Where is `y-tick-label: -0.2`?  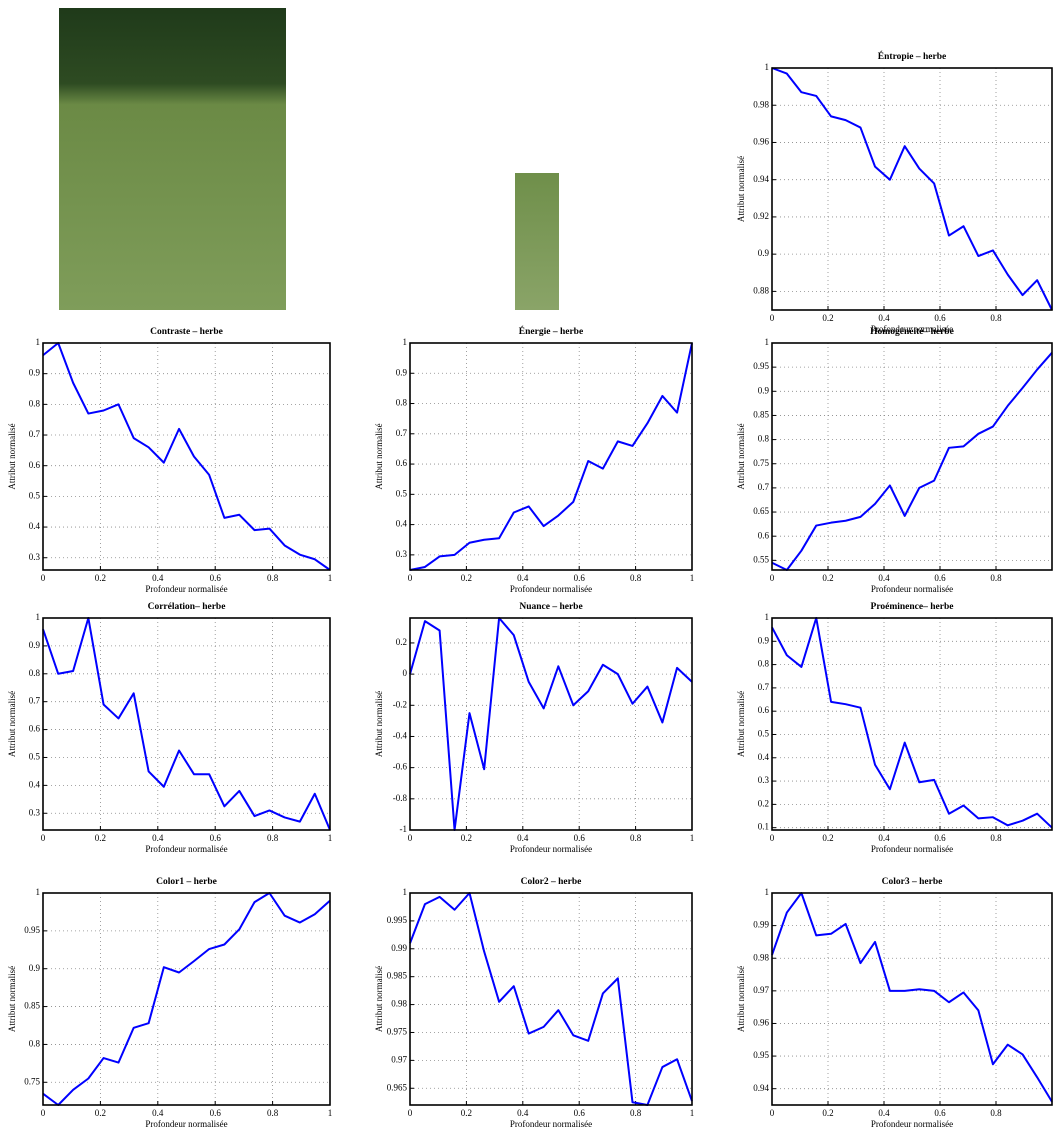
y-tick-label: -0.2 is located at coordinates (400, 704).